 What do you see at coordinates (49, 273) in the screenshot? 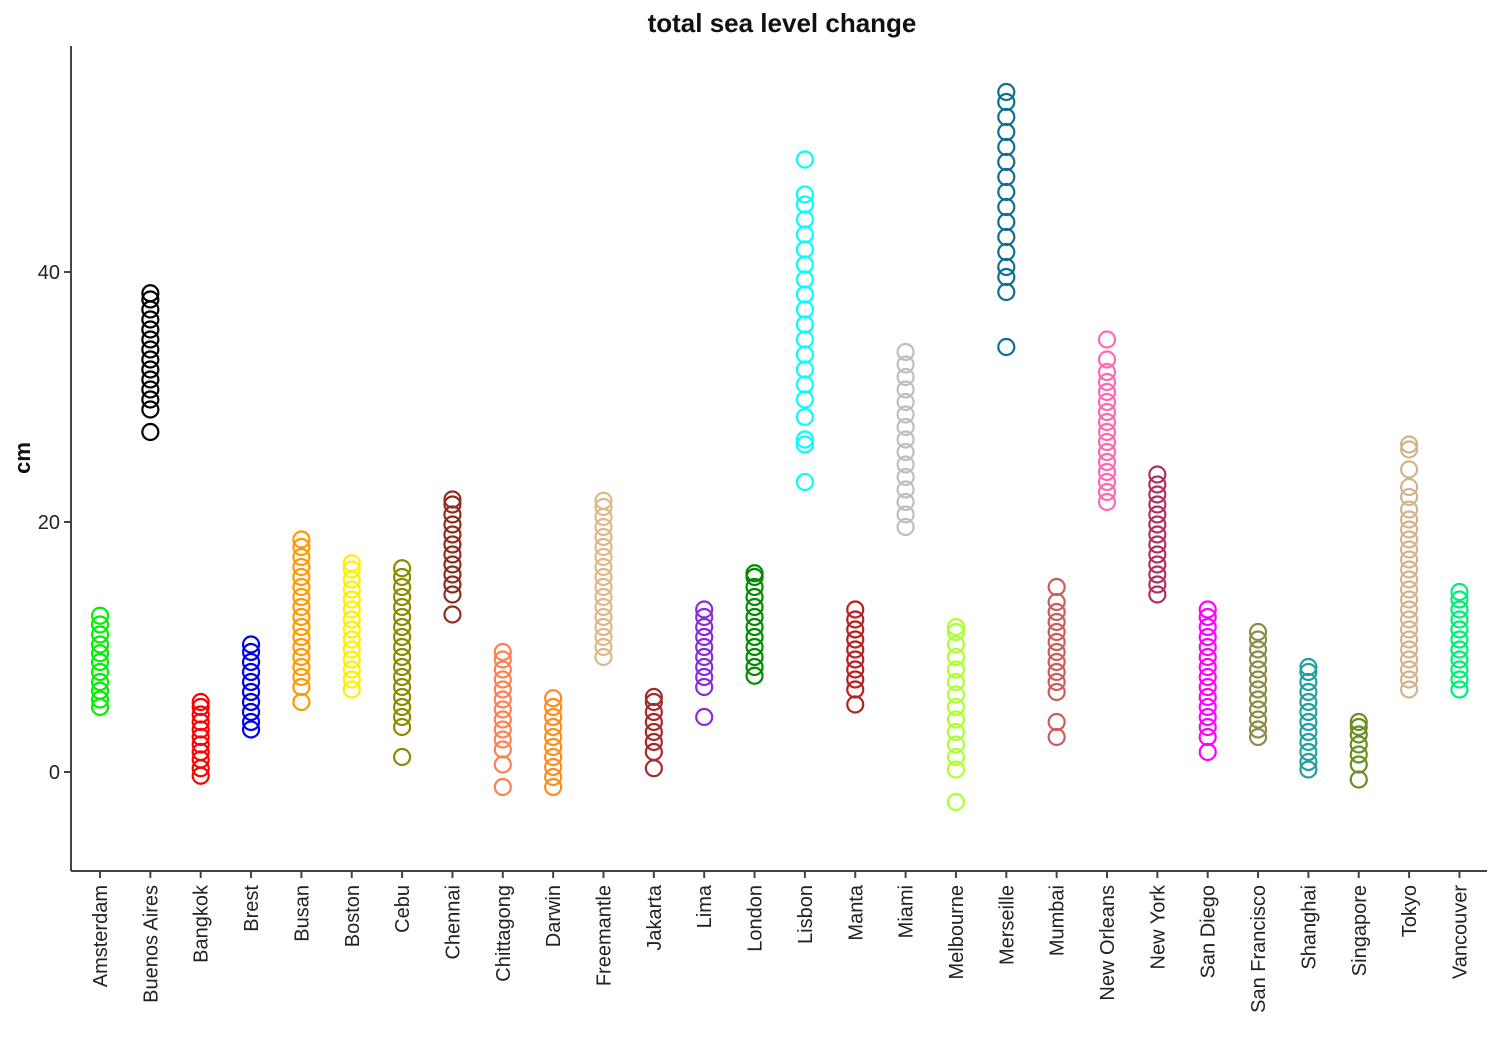
I see `y-tick-label: 40` at bounding box center [49, 273].